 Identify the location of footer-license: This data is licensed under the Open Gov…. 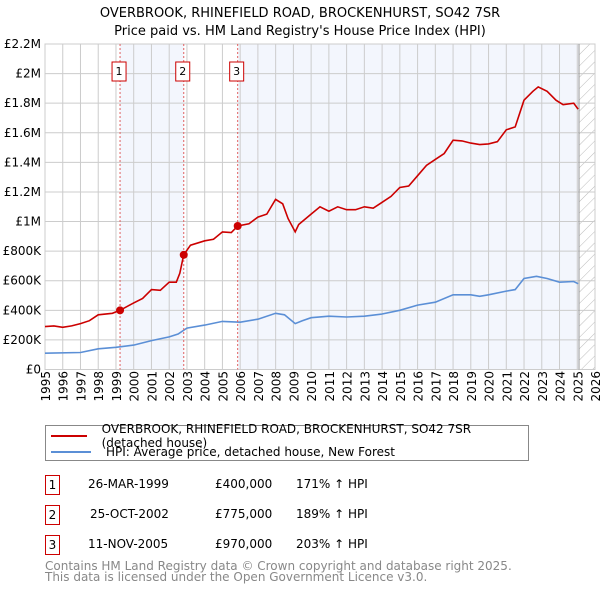
(236, 577).